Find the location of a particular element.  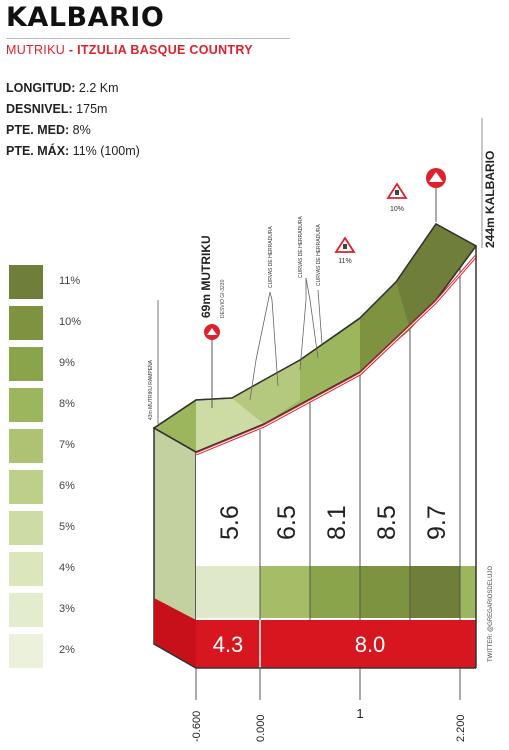

legend-label: 4% is located at coordinates (67, 568).